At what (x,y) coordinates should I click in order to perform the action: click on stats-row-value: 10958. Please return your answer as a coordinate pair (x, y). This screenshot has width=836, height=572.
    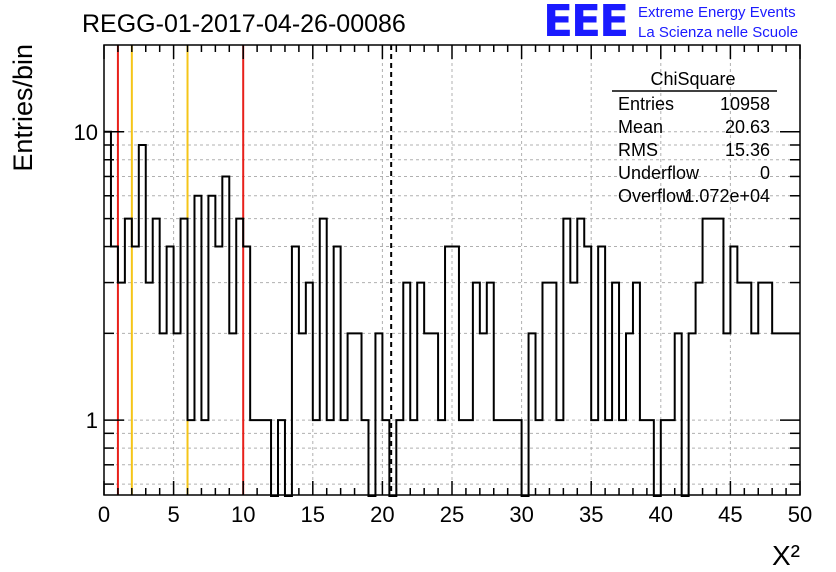
    Looking at the image, I should click on (745, 104).